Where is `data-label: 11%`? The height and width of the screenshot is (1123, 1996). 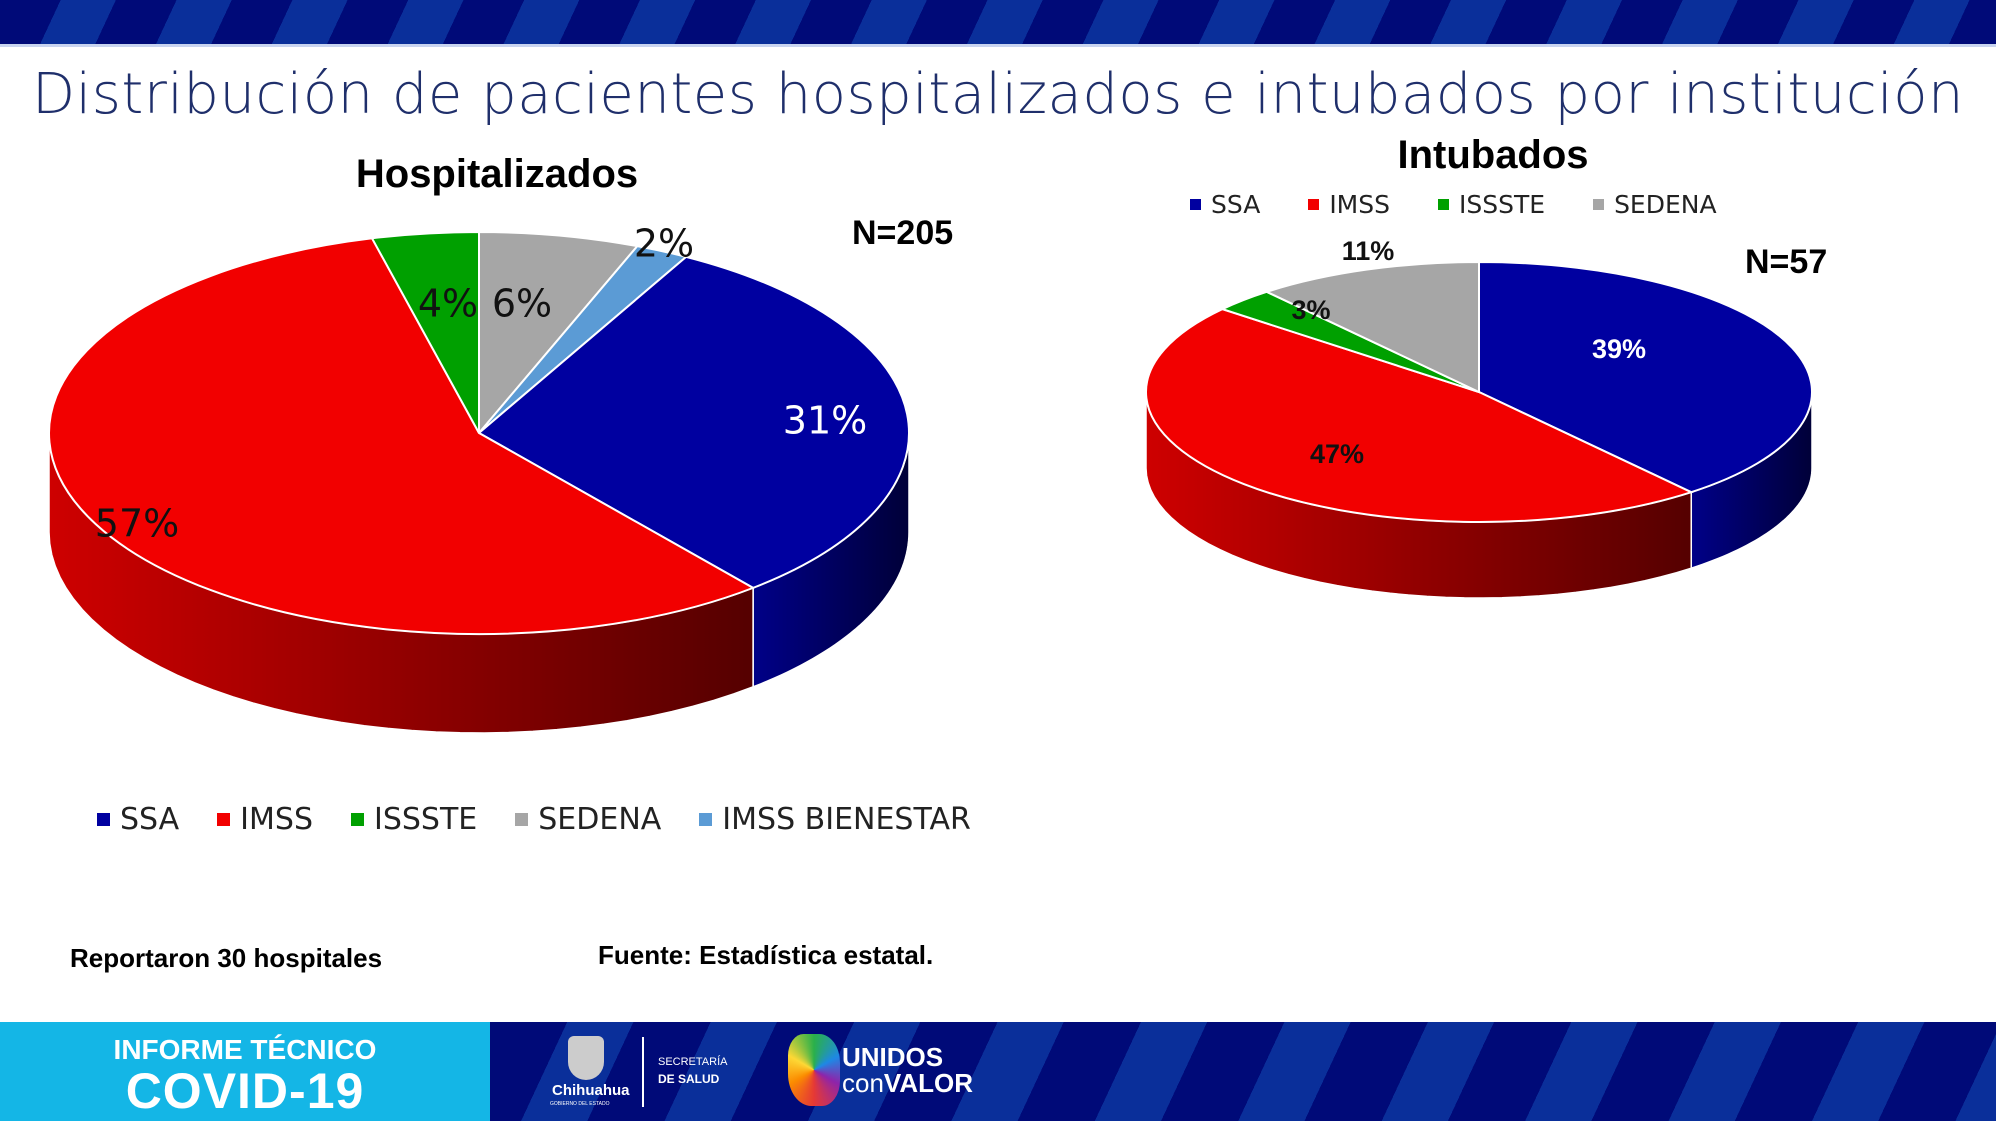
data-label: 11% is located at coordinates (1368, 251).